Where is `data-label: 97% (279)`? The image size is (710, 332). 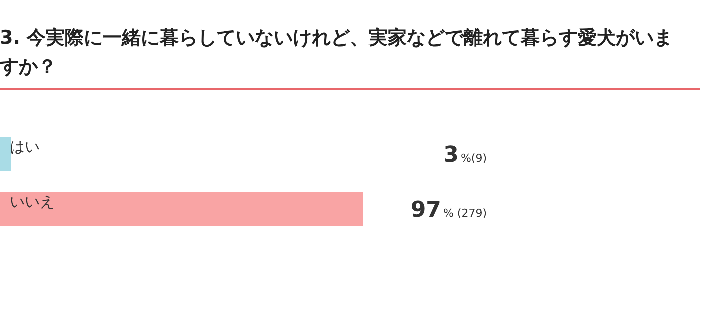
data-label: 97% (279) is located at coordinates (448, 210).